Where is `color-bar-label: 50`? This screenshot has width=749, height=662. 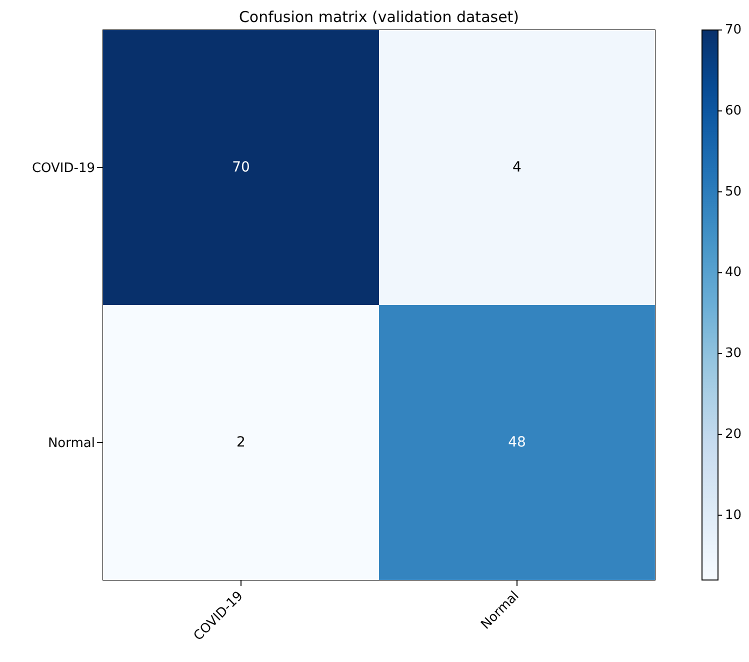
color-bar-label: 50 is located at coordinates (733, 192).